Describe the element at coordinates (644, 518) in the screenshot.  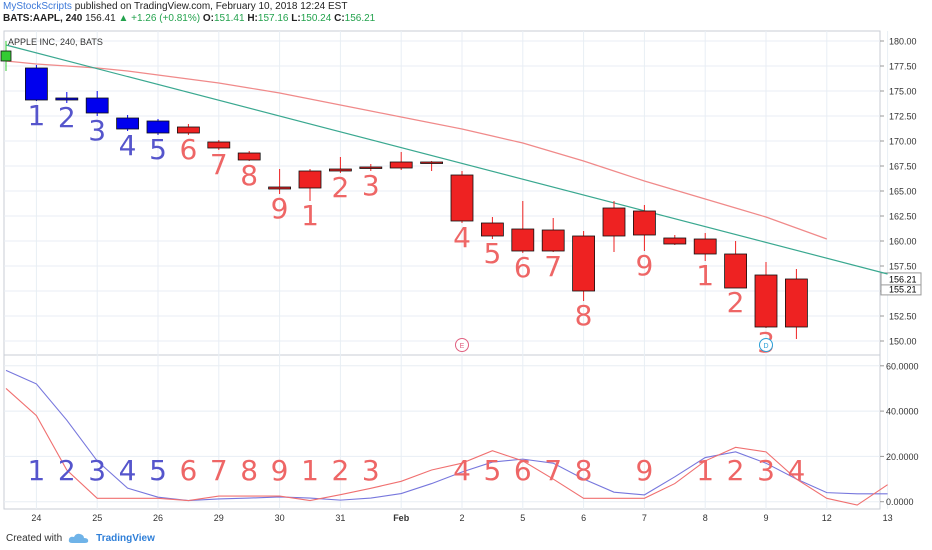
I see `x-tick-label: 7` at that location.